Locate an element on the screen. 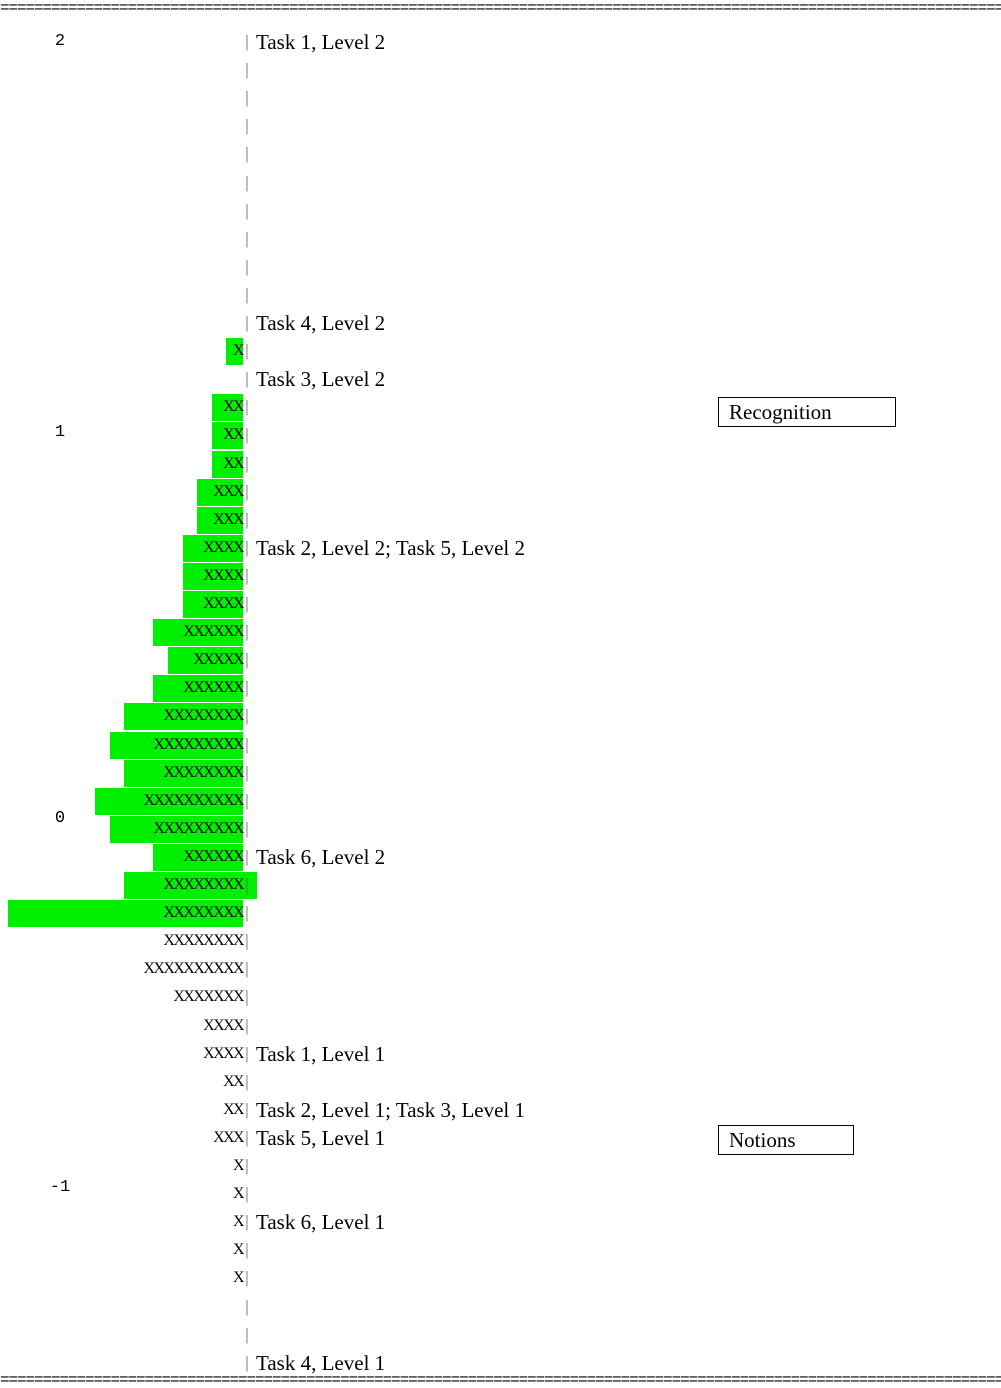 The image size is (1001, 1388). item-label: Task 4, Level 2 is located at coordinates (321, 323).